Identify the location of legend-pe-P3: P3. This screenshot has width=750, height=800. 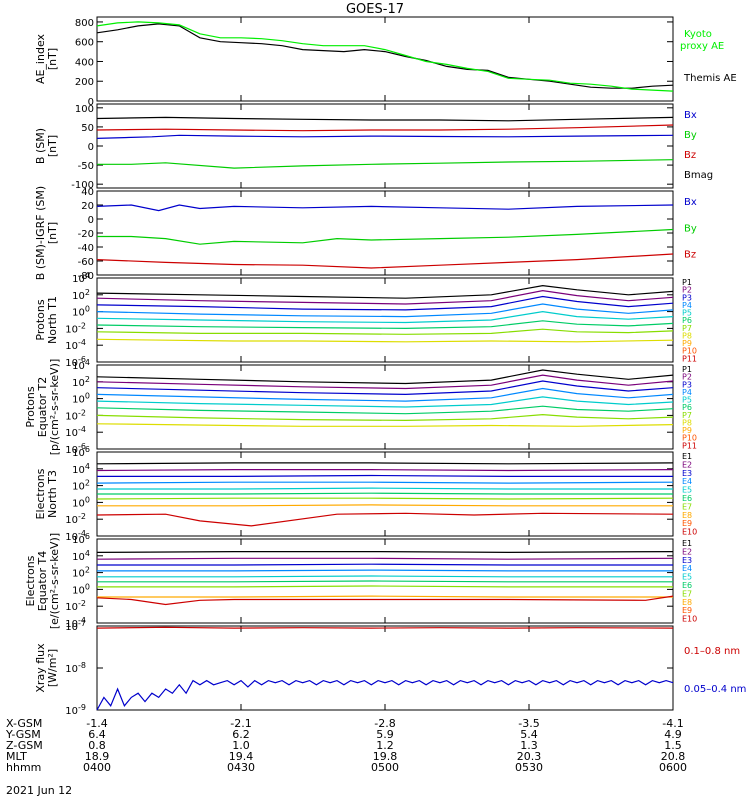
(687, 384).